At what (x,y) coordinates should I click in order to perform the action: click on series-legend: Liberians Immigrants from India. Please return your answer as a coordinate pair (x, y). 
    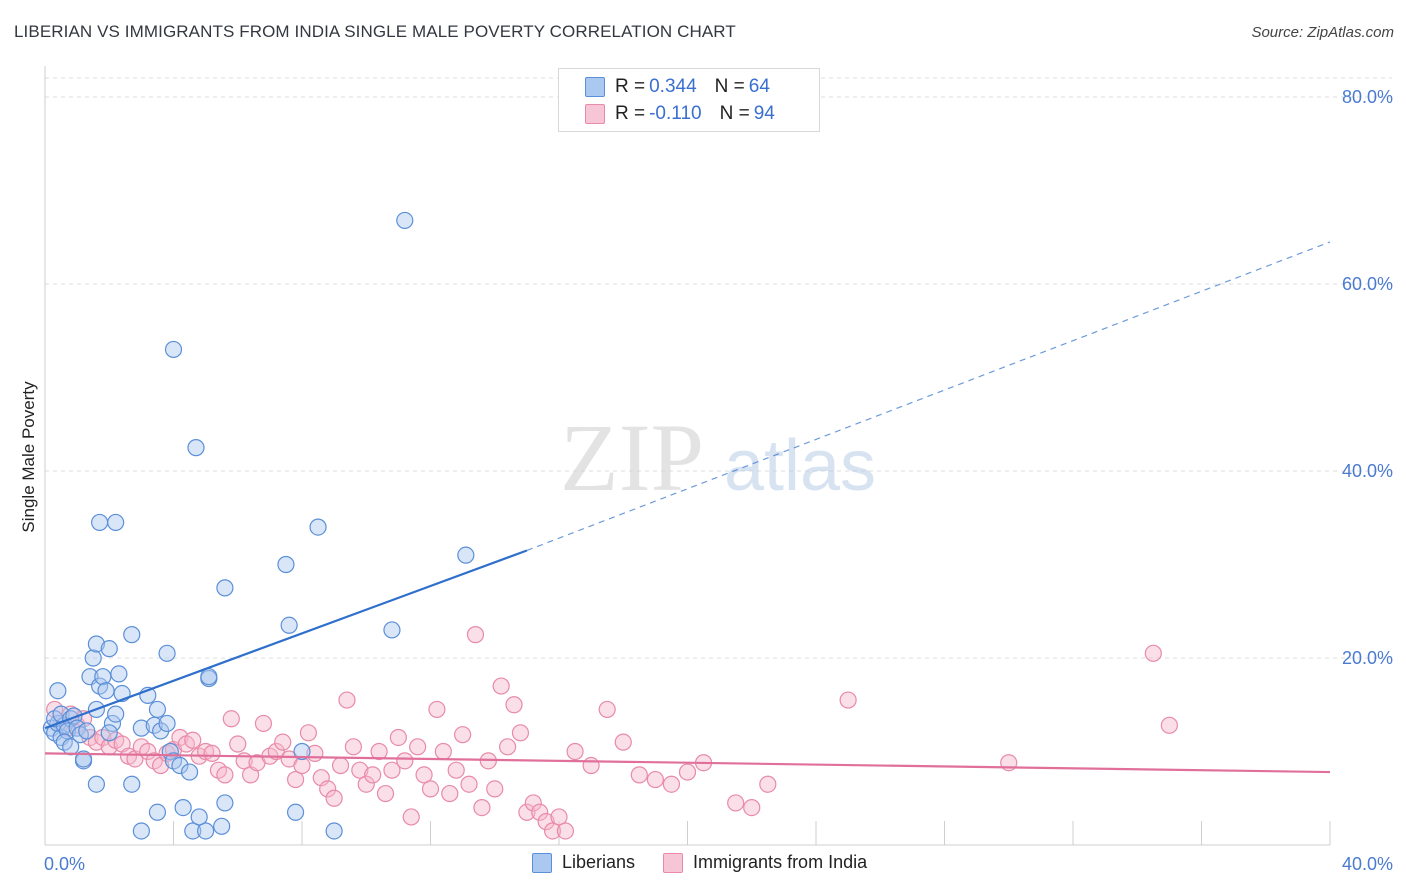
    Looking at the image, I should click on (713, 862).